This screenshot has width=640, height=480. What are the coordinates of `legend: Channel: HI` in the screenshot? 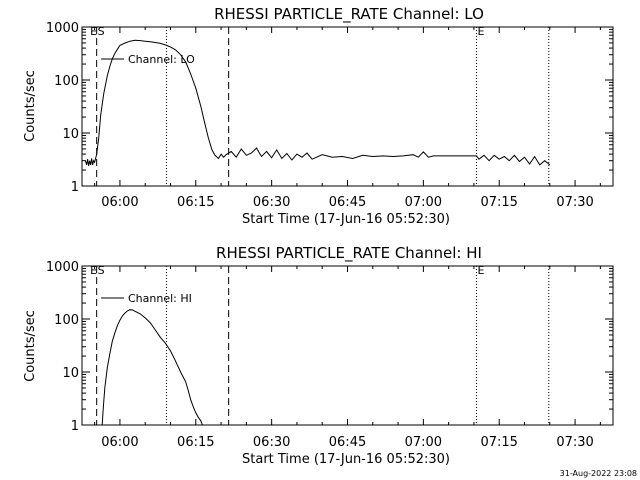 It's located at (146, 298).